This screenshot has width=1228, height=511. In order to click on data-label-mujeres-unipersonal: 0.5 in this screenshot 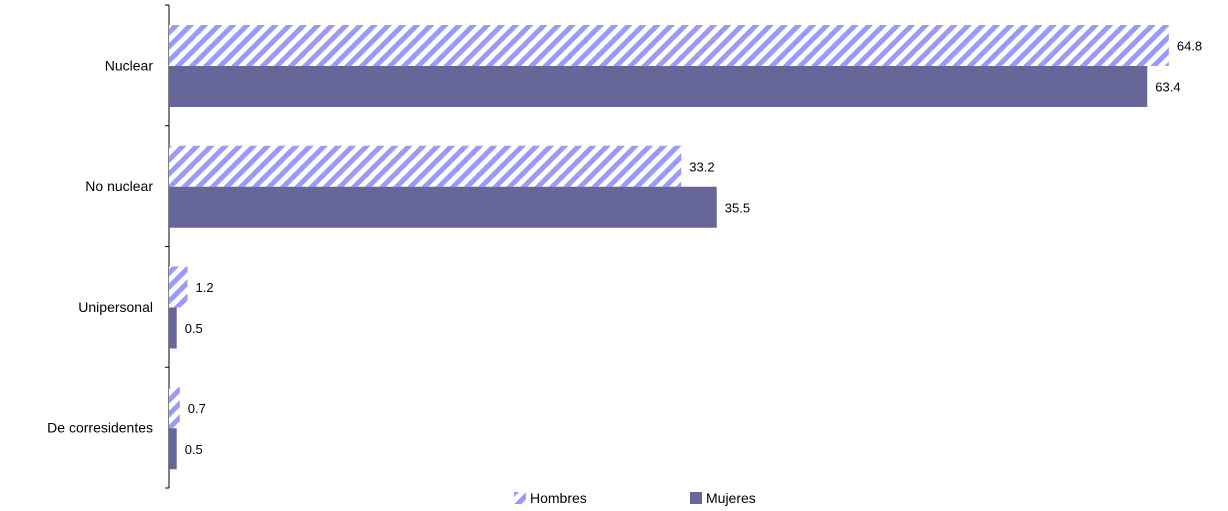, I will do `click(194, 328)`.